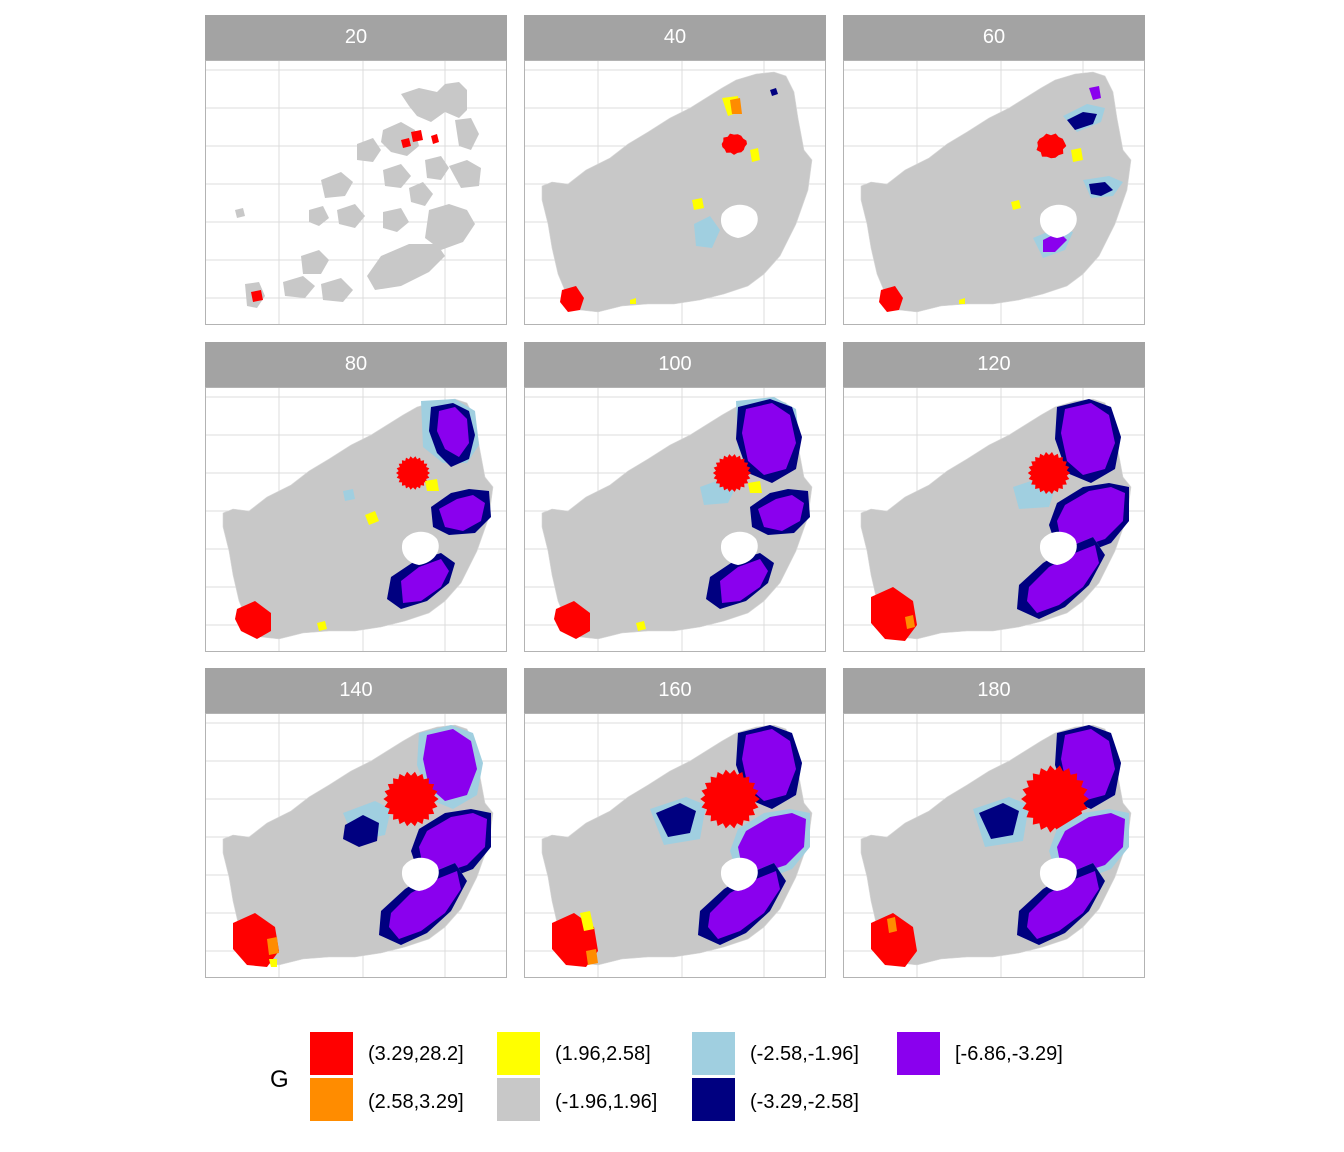 Image resolution: width=1344 pixels, height=1152 pixels. I want to click on legend-label: [-6.86,-3.29], so click(1009, 1054).